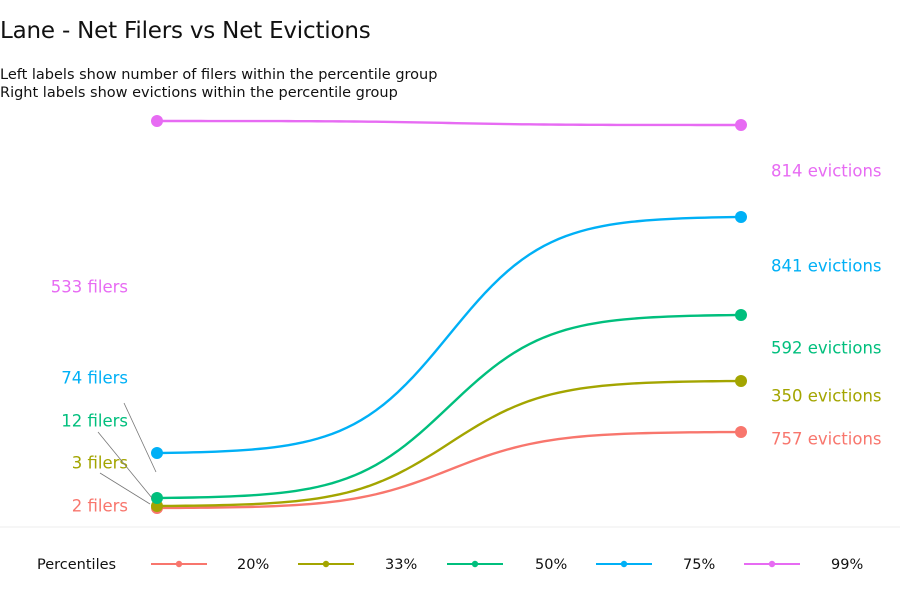 This screenshot has width=900, height=600. What do you see at coordinates (401, 565) in the screenshot?
I see `legend-label-33pct: 33%` at bounding box center [401, 565].